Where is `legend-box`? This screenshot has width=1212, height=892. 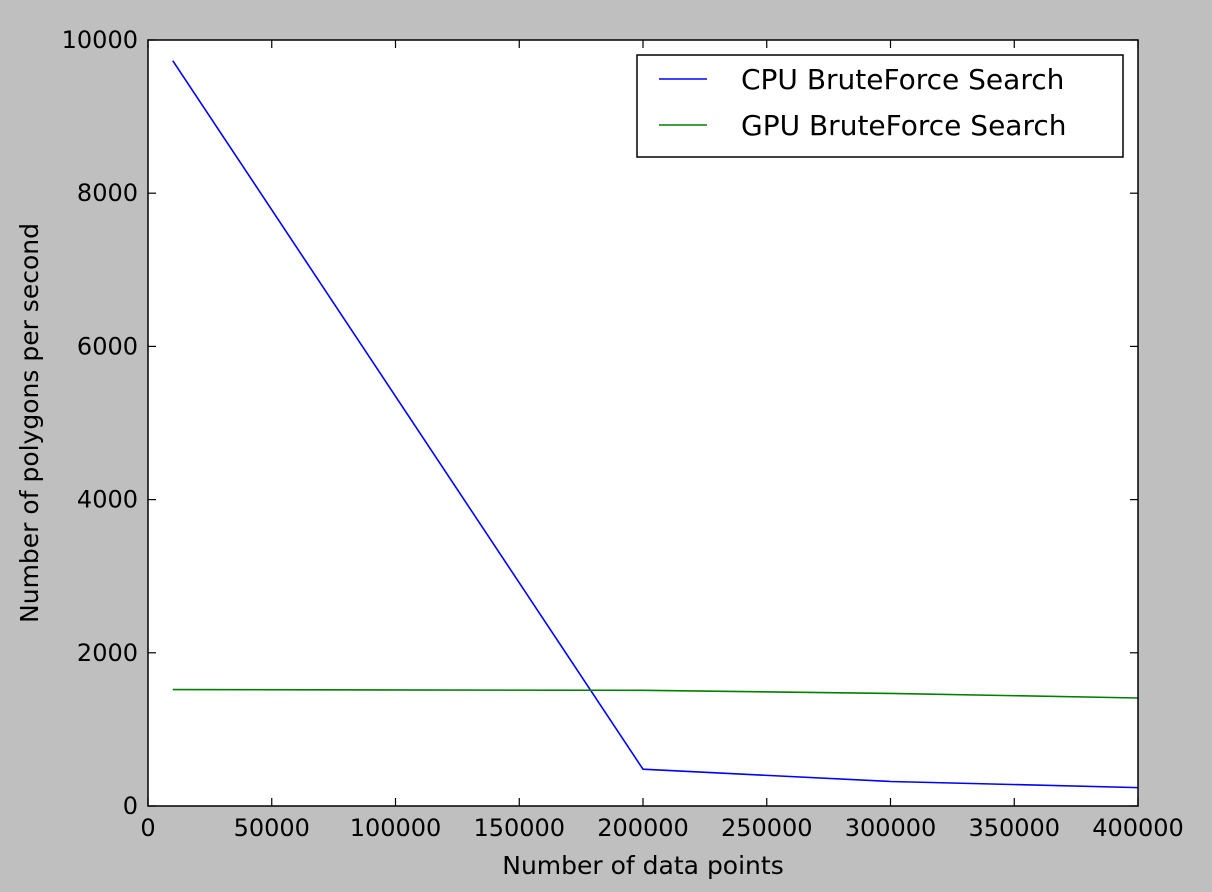 legend-box is located at coordinates (880, 106).